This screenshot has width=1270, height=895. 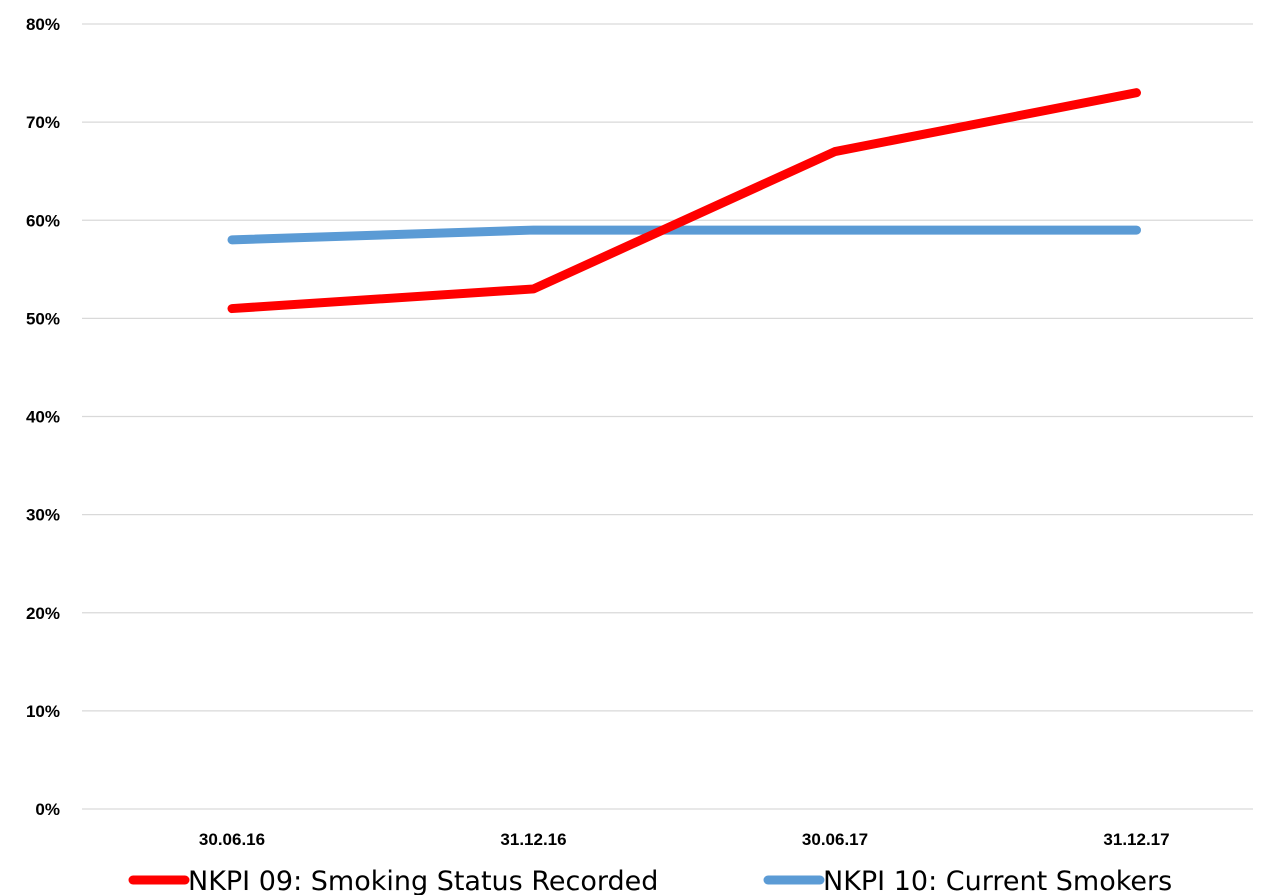 I want to click on x-tick-label: 30.06.17, so click(x=835, y=839).